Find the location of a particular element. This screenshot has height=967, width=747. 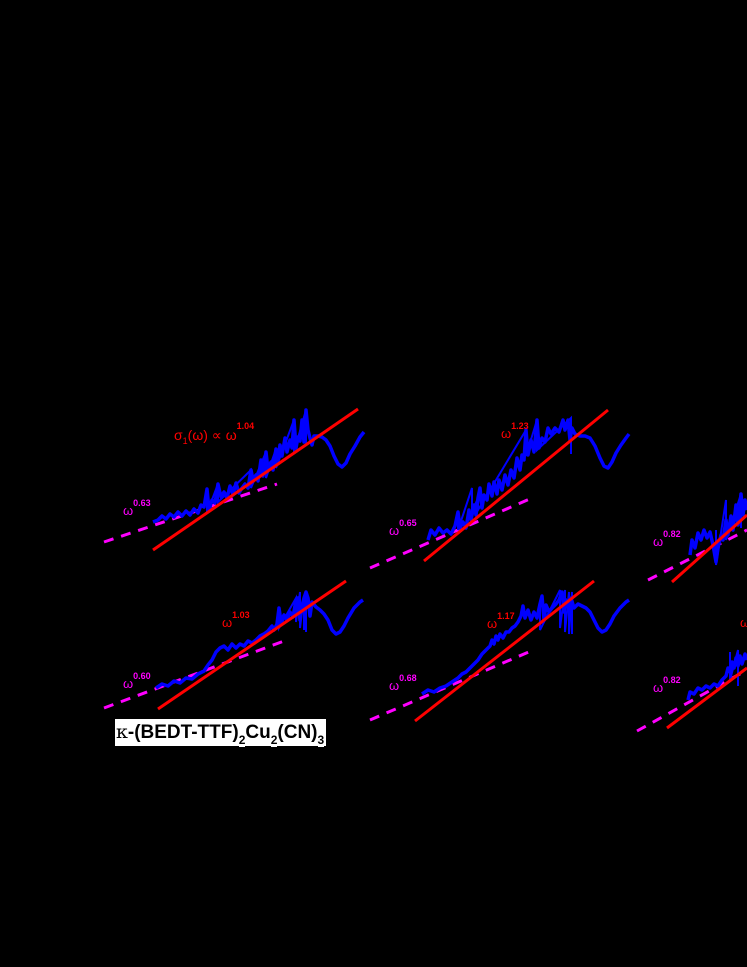

panel-bottom-left: ω1.03 ω0.60 is located at coordinates (233, 645).